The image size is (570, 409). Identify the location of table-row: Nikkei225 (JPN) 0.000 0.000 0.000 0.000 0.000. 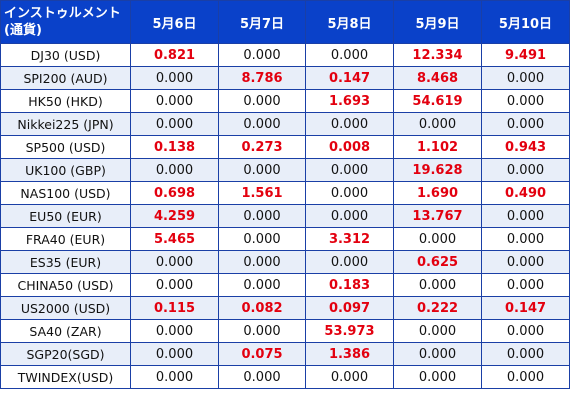
(285, 124).